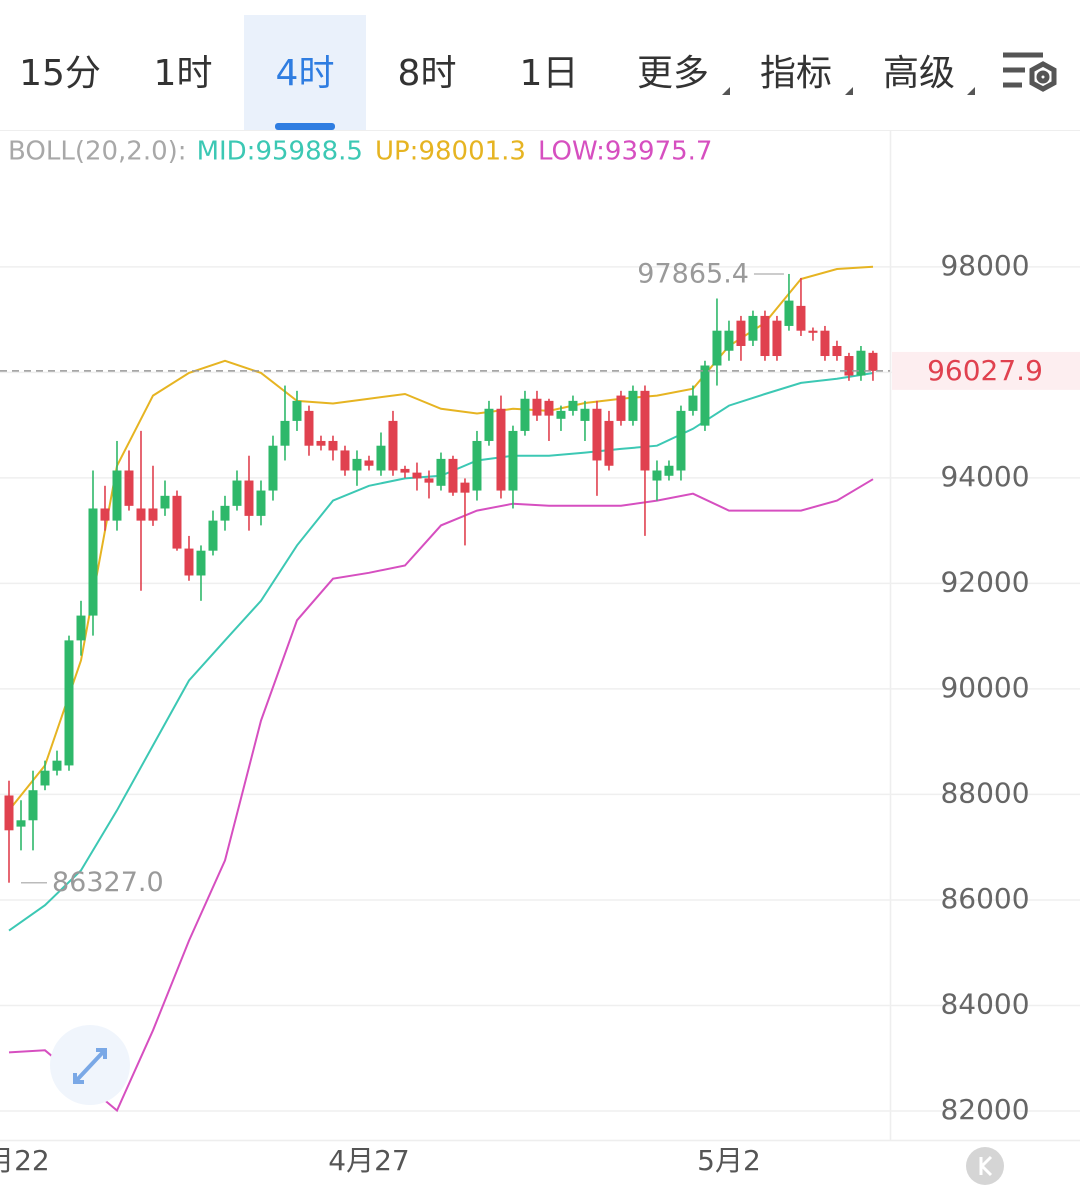 The width and height of the screenshot is (1080, 1199). I want to click on x-tick-label: 4月27, so click(368, 1160).